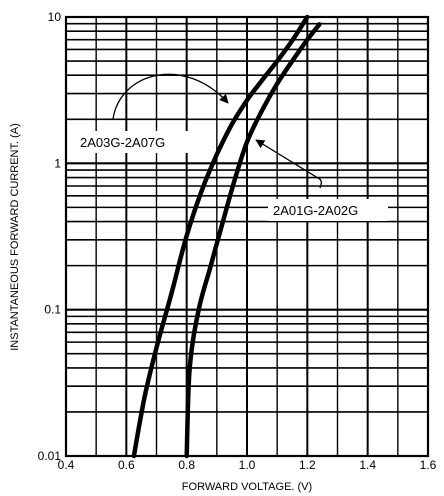  I want to click on x-axis-label: FORWARD VOLTAGE. (V), so click(247, 487).